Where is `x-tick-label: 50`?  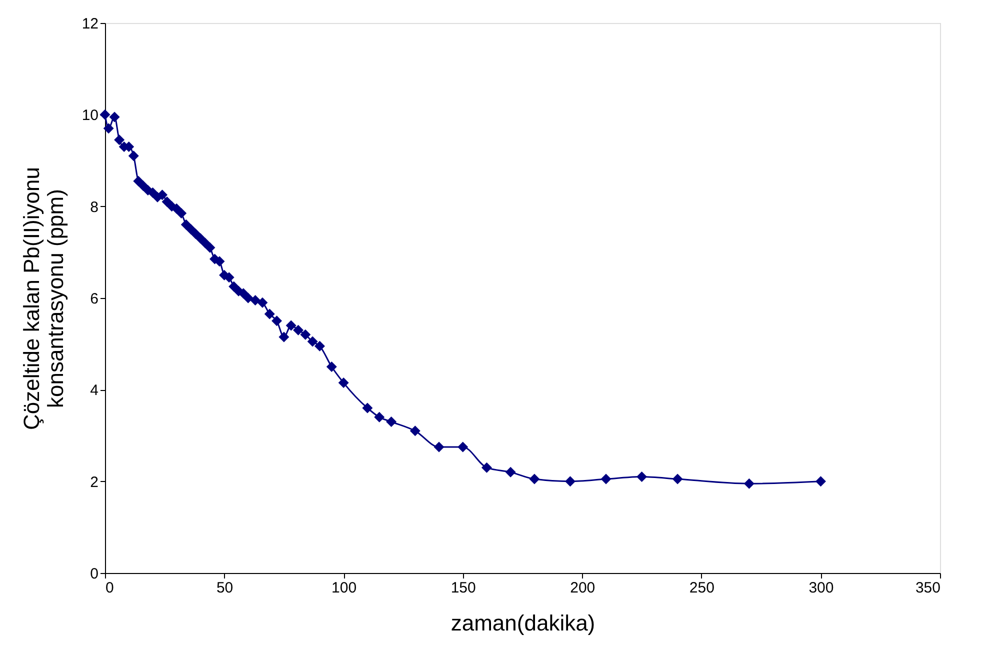
x-tick-label: 50 is located at coordinates (225, 588).